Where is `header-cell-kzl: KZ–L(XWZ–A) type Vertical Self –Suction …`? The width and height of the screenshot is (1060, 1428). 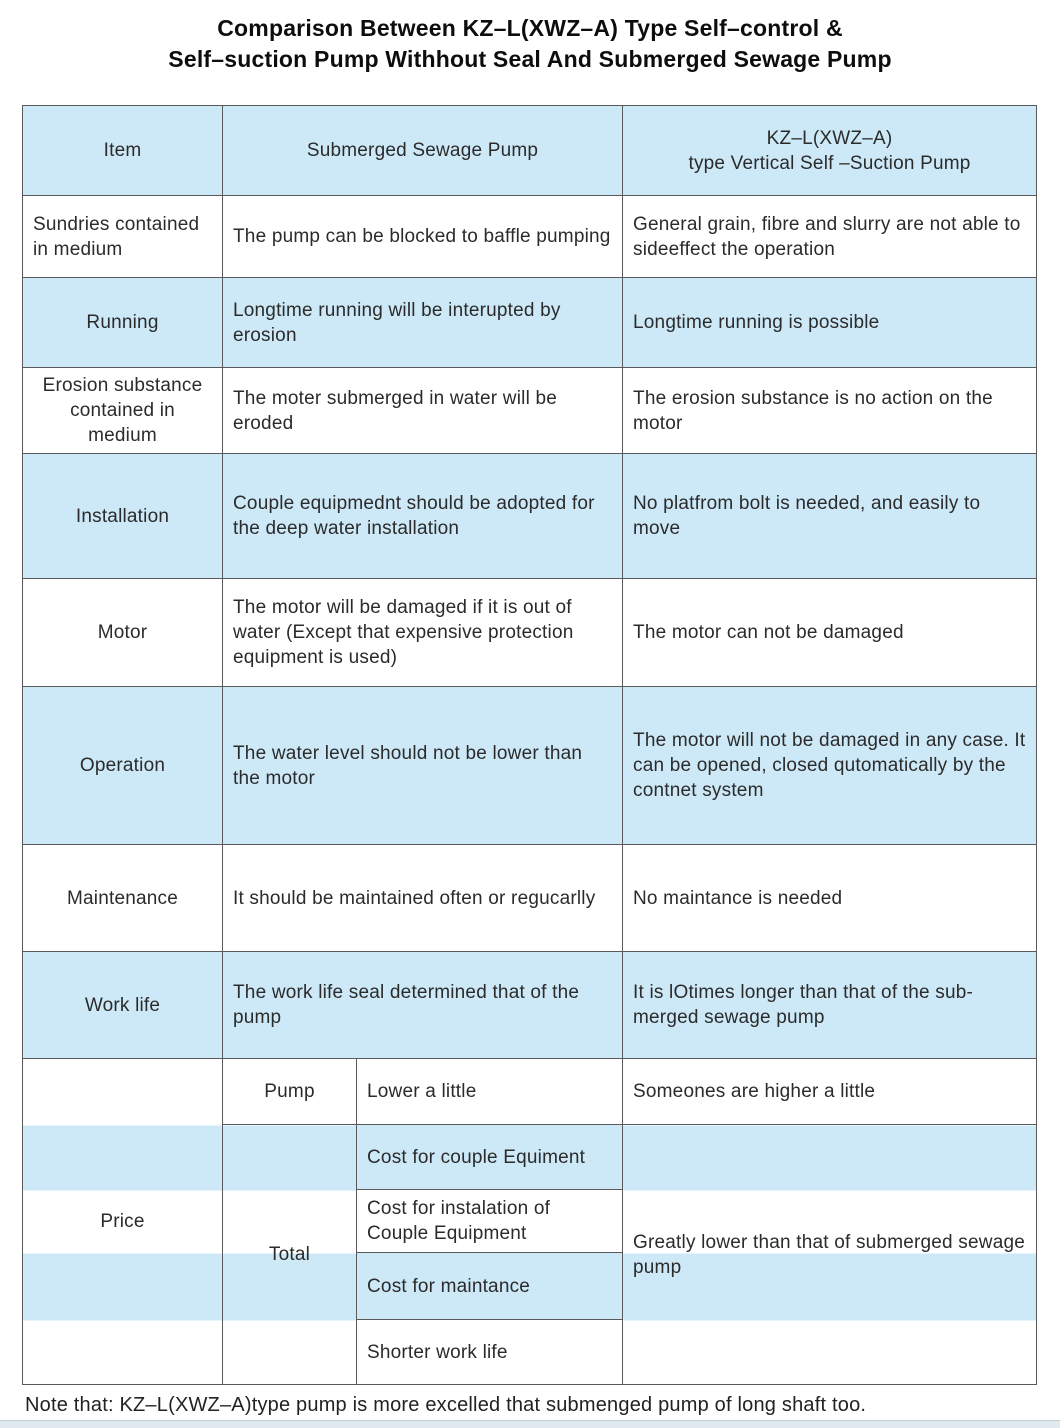 header-cell-kzl: KZ–L(XWZ–A) type Vertical Self –Suction … is located at coordinates (830, 150).